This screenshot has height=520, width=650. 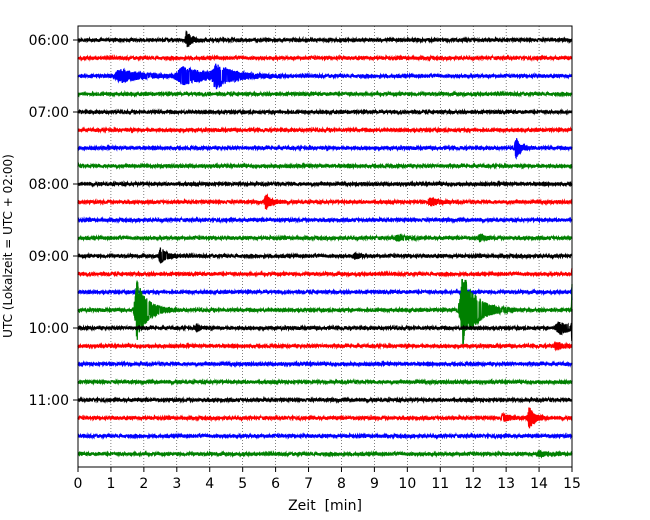 I want to click on x-tick-label-3: 3, so click(x=176, y=484).